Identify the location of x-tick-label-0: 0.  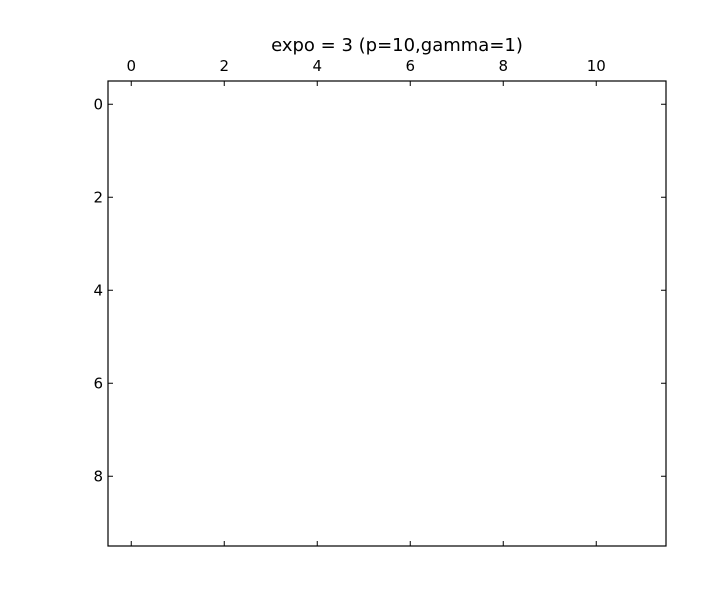
(131, 66).